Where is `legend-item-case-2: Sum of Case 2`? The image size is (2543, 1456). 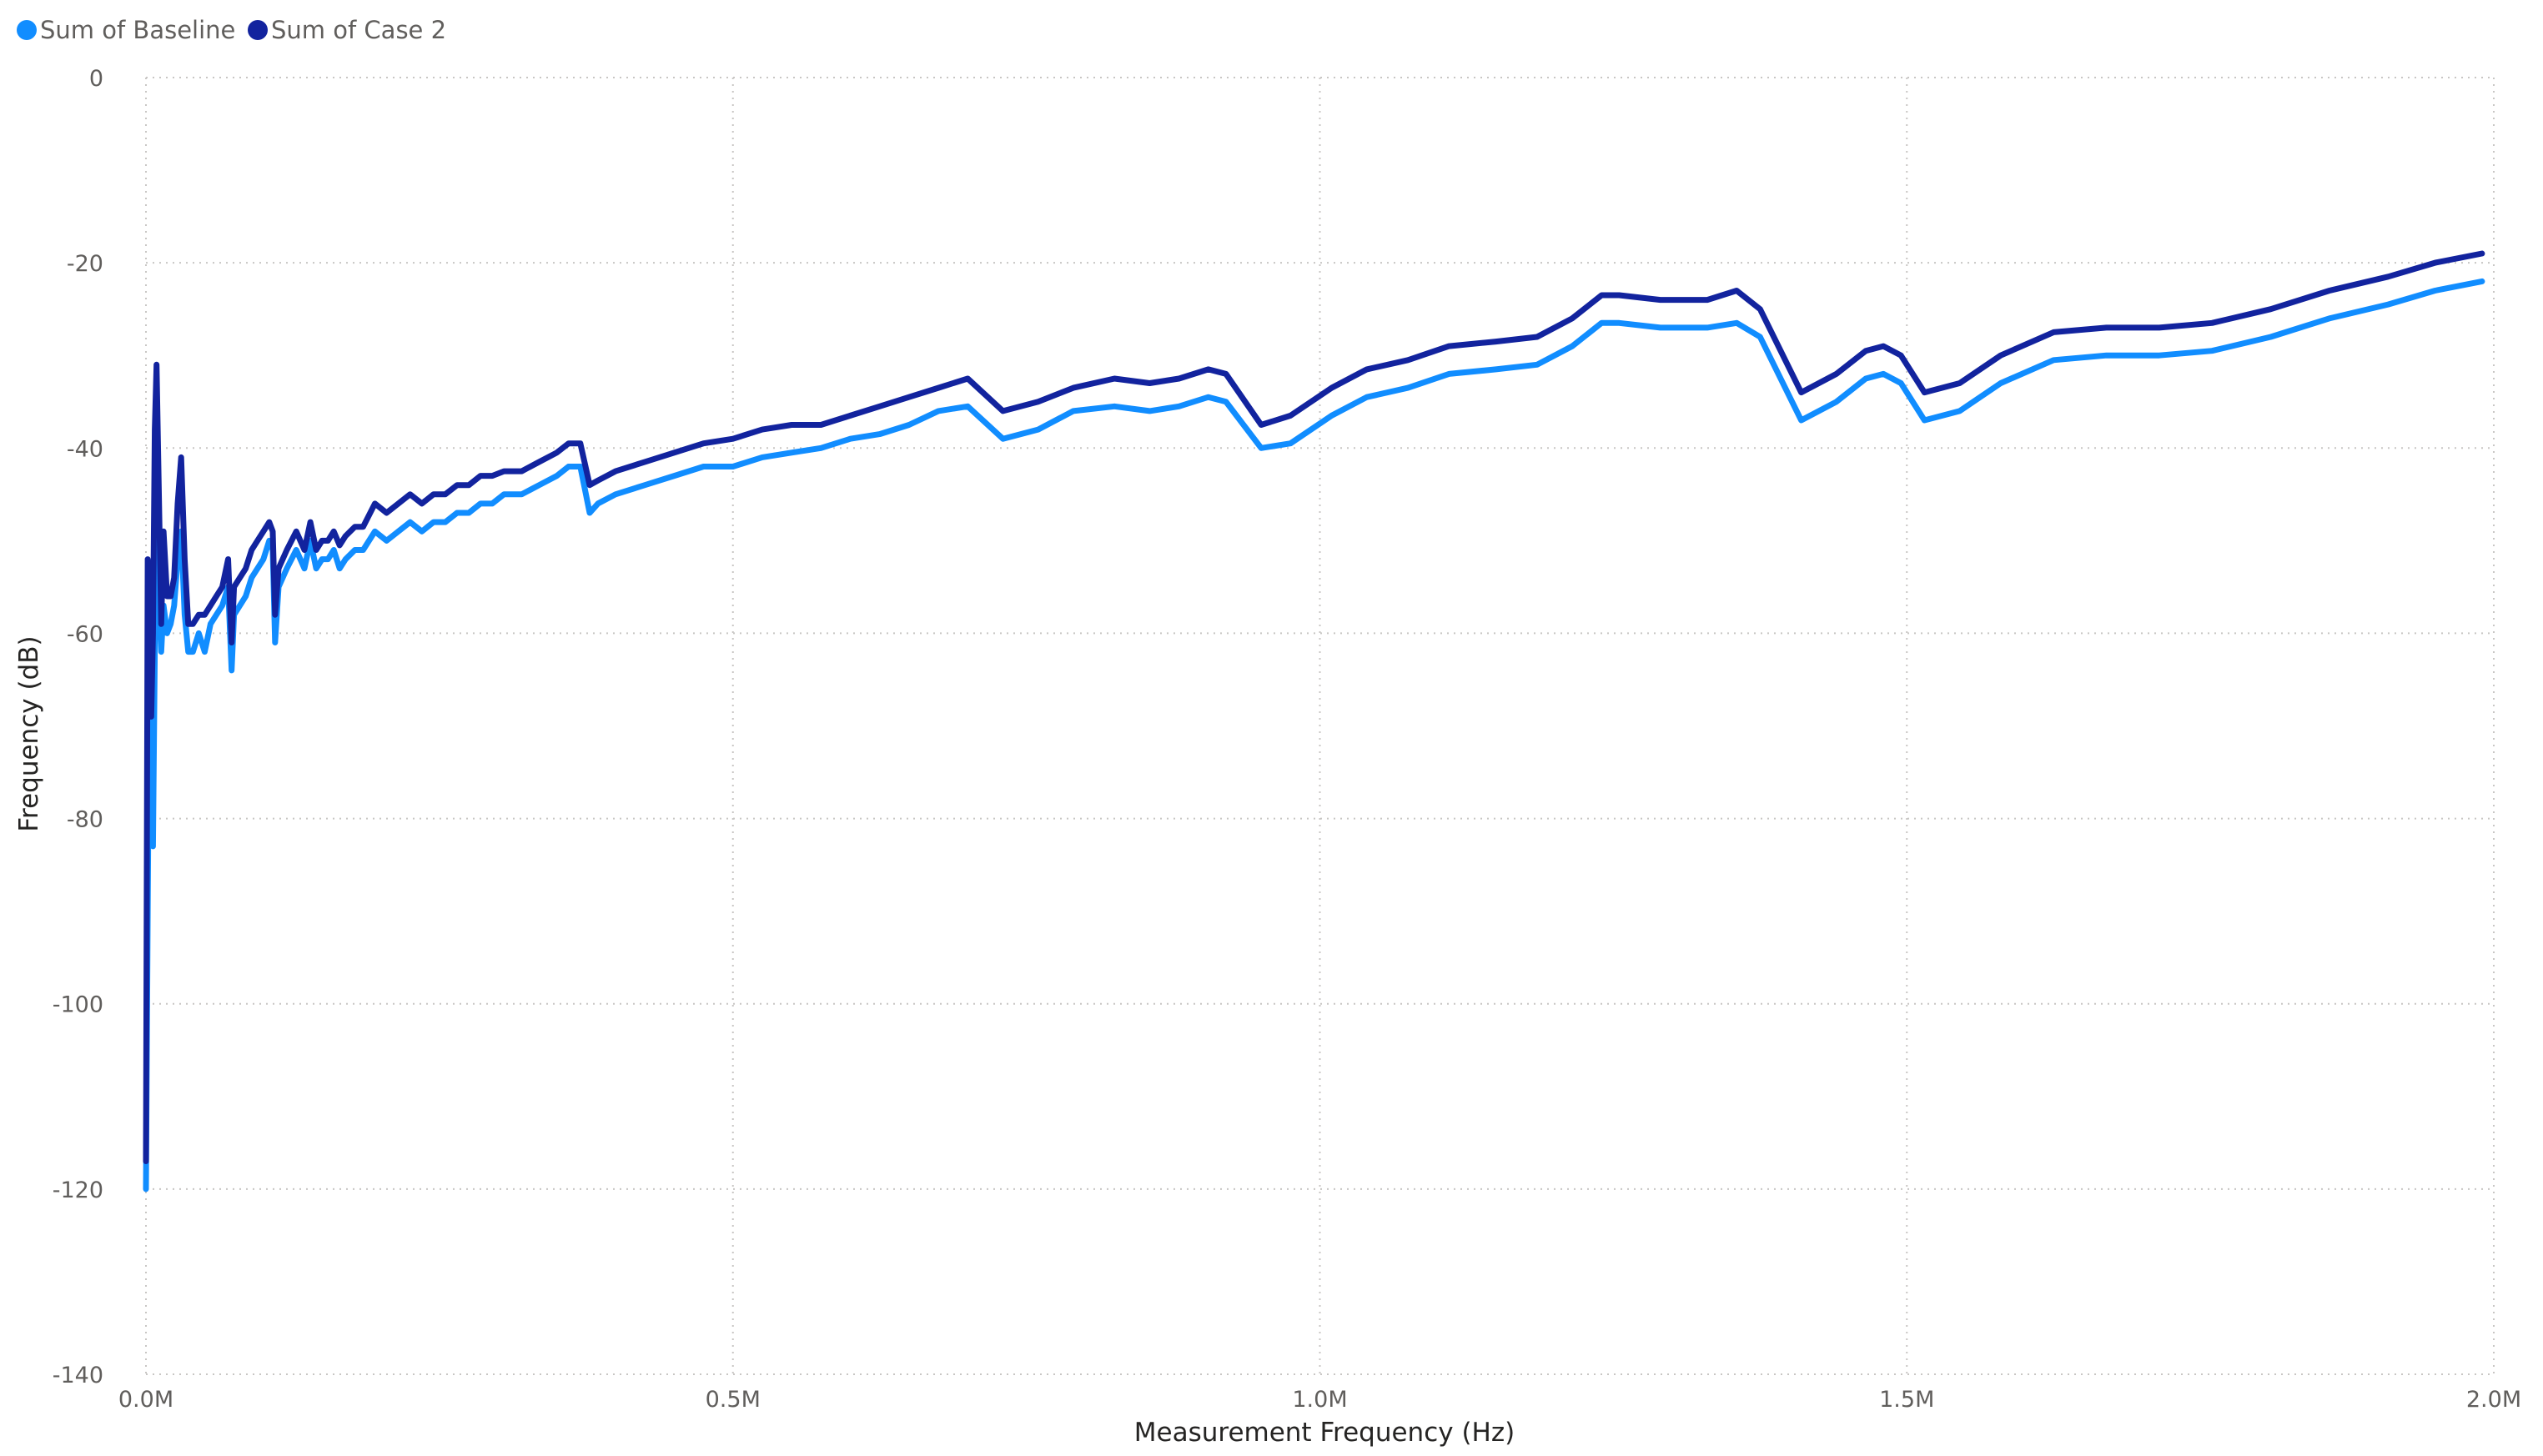 legend-item-case-2: Sum of Case 2 is located at coordinates (347, 30).